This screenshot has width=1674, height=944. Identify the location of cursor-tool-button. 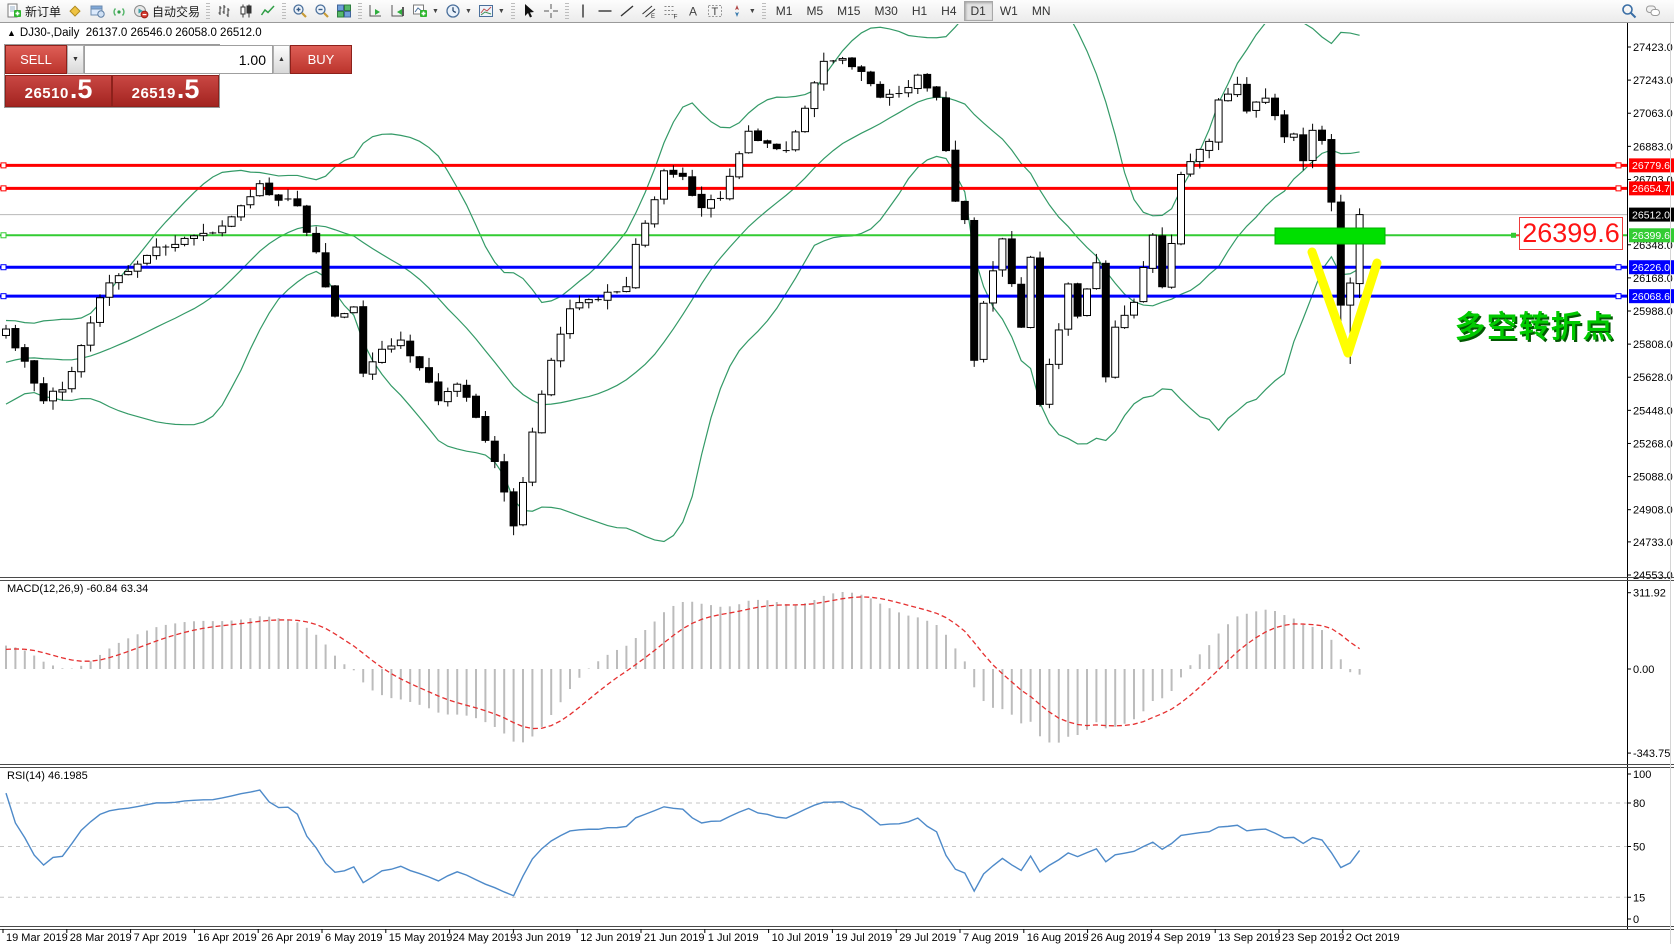
(529, 11).